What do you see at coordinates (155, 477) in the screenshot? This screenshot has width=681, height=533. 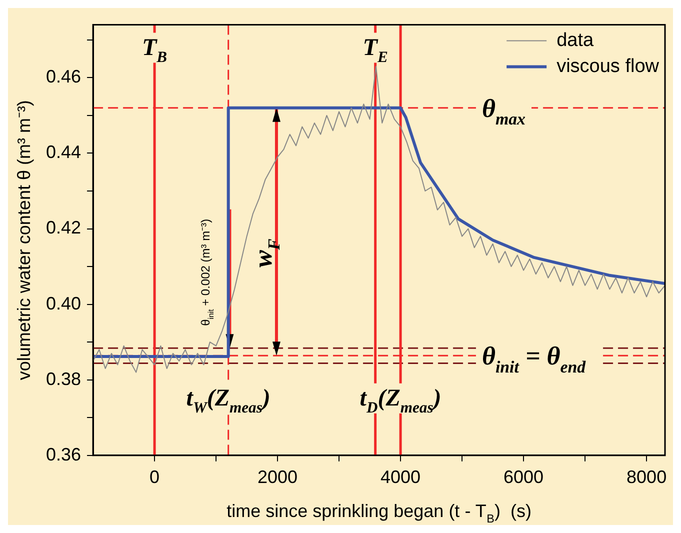 I see `x-tick-label: 0` at bounding box center [155, 477].